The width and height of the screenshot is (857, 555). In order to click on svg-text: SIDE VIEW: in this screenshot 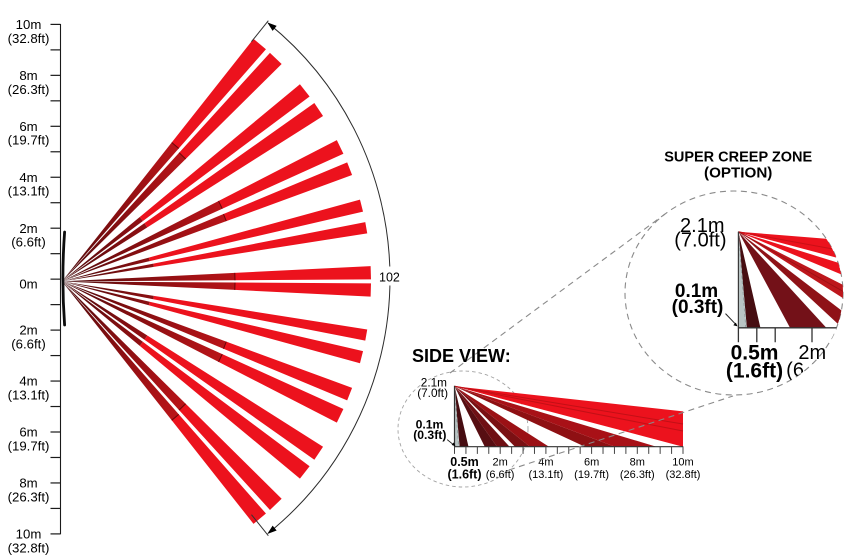, I will do `click(461, 356)`.